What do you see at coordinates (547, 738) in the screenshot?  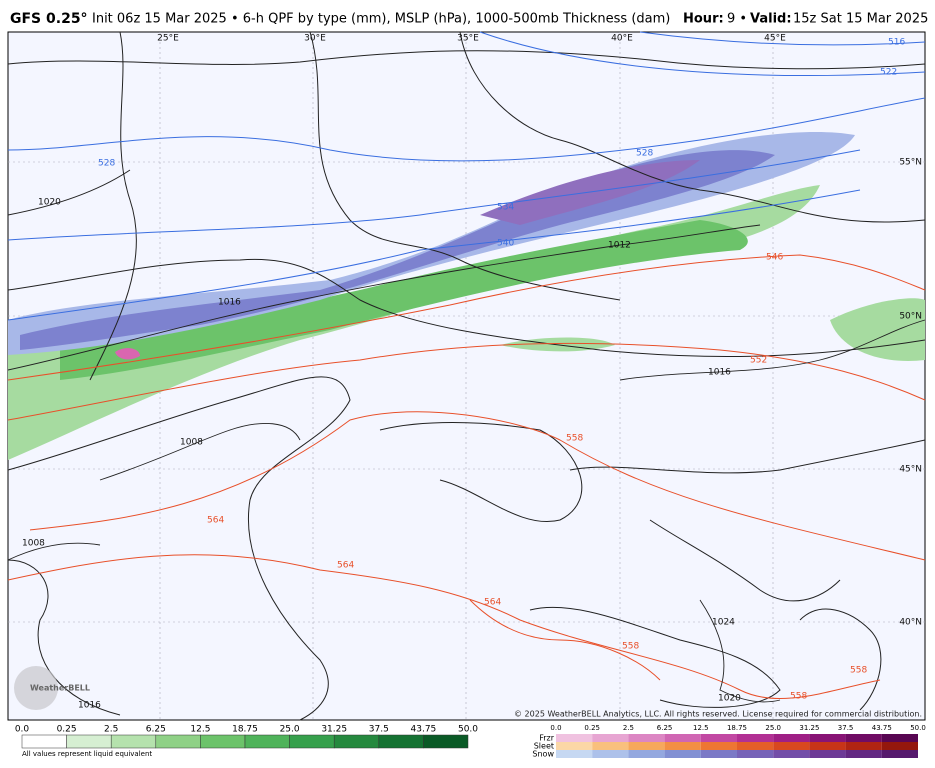 I see `type-label: Frzr` at bounding box center [547, 738].